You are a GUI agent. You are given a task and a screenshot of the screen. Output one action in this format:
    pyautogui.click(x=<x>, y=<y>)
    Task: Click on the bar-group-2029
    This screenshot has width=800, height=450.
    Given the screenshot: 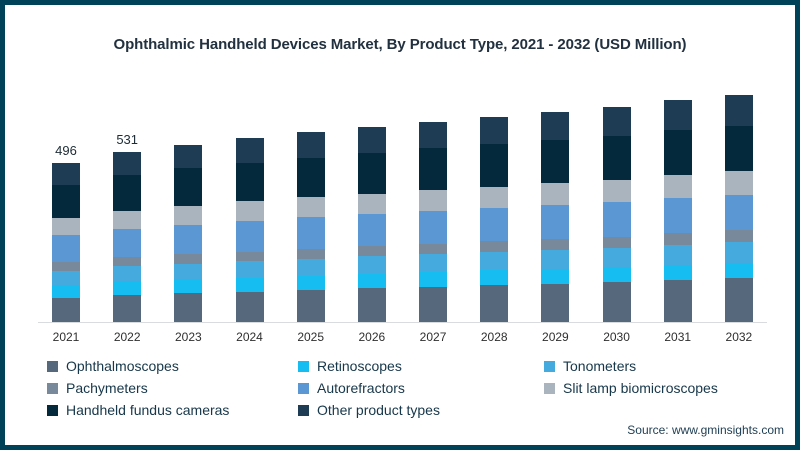 What is the action you would take?
    pyautogui.click(x=555, y=217)
    